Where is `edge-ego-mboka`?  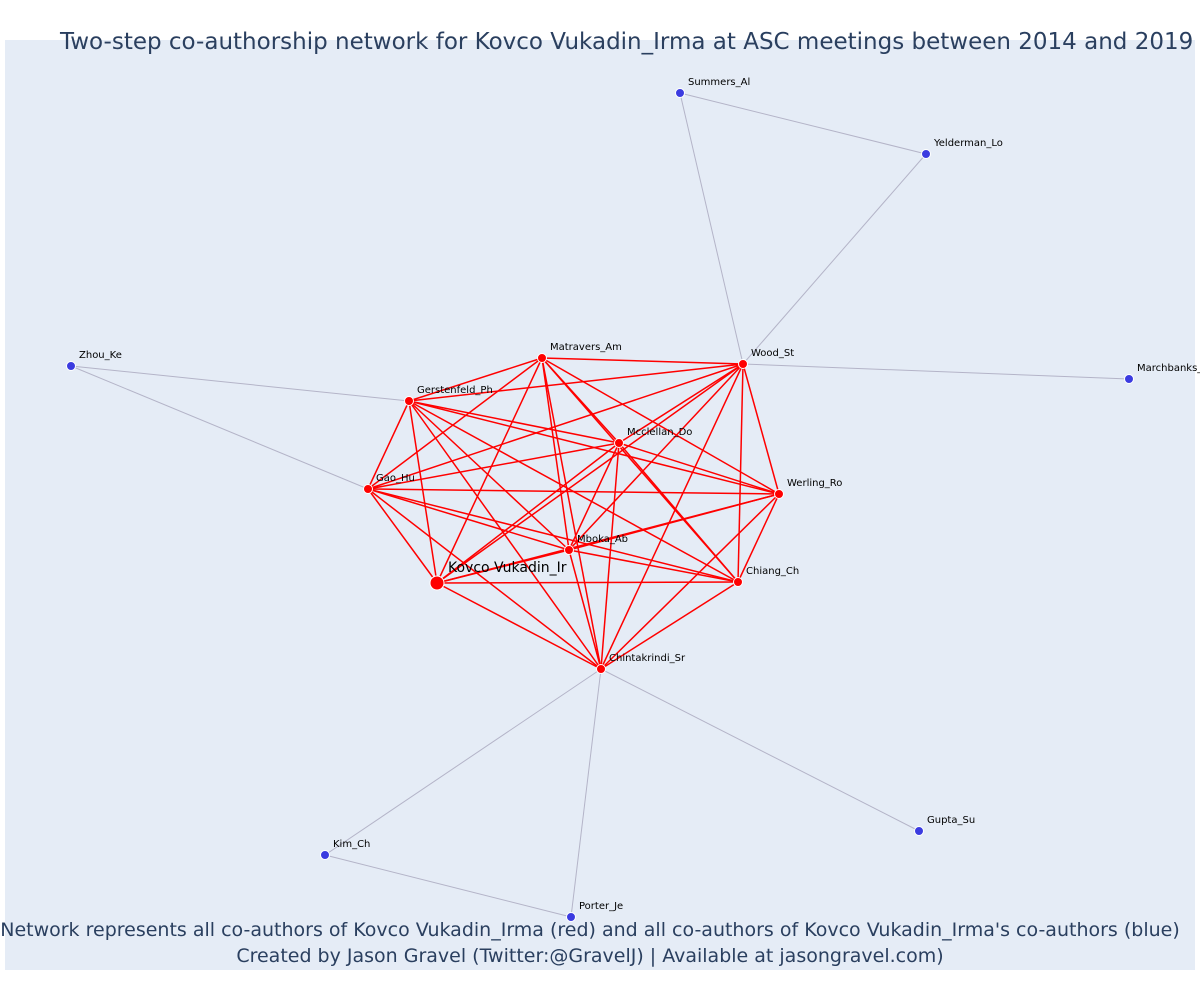
edge-ego-mboka is located at coordinates (503, 566).